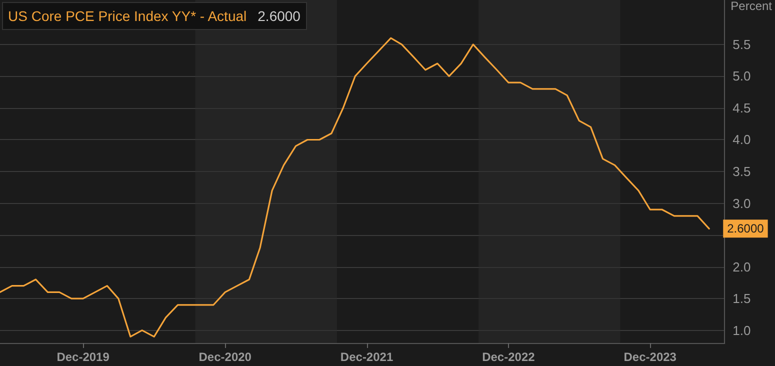  What do you see at coordinates (741, 108) in the screenshot?
I see `y-tick-label: 4.5` at bounding box center [741, 108].